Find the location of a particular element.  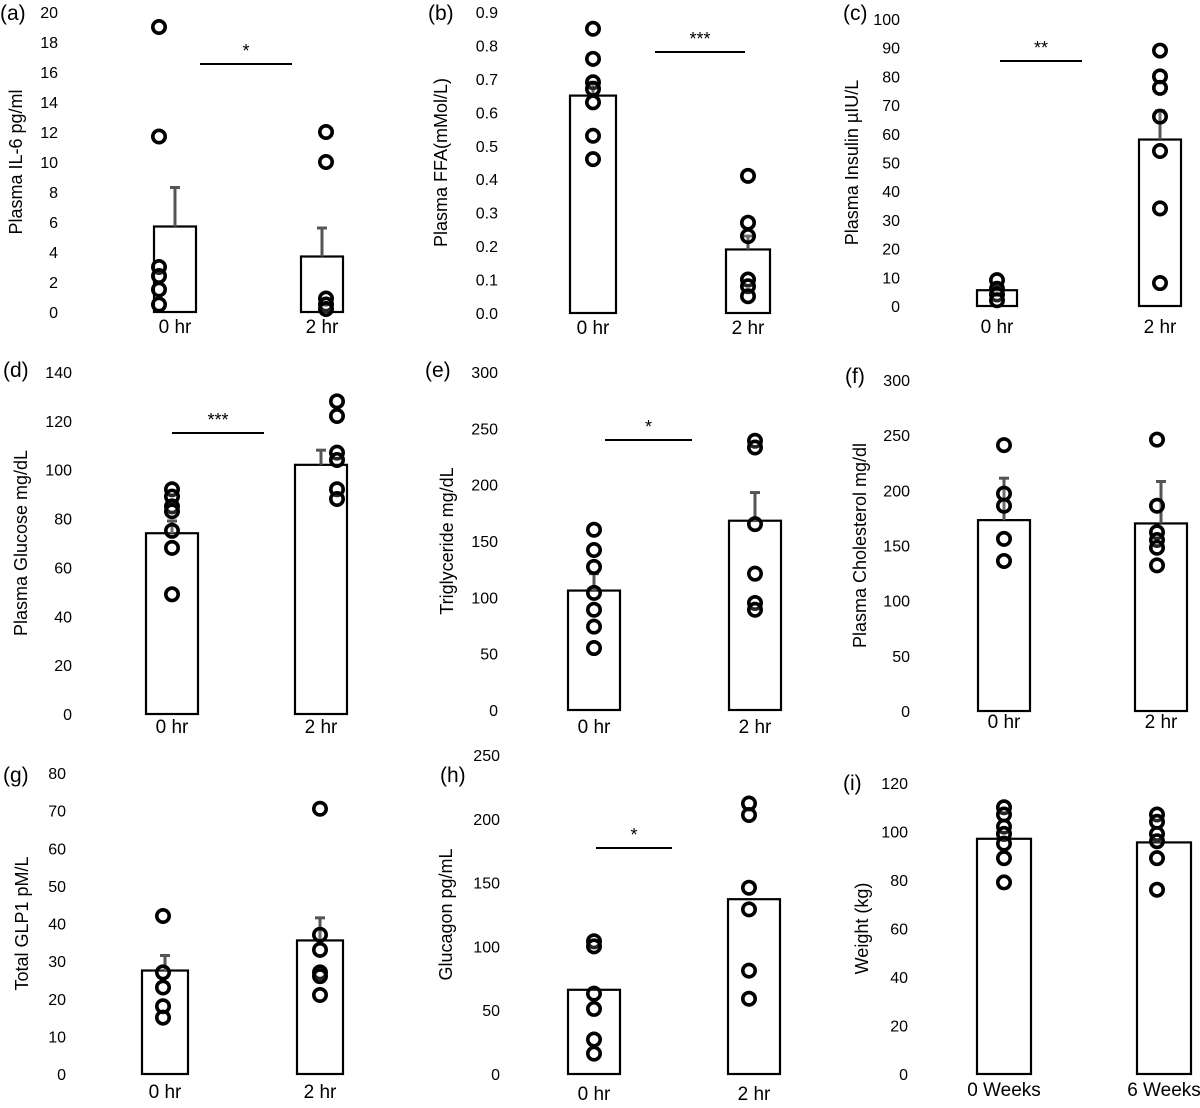

y-tick-label: 0.0 is located at coordinates (487, 314).